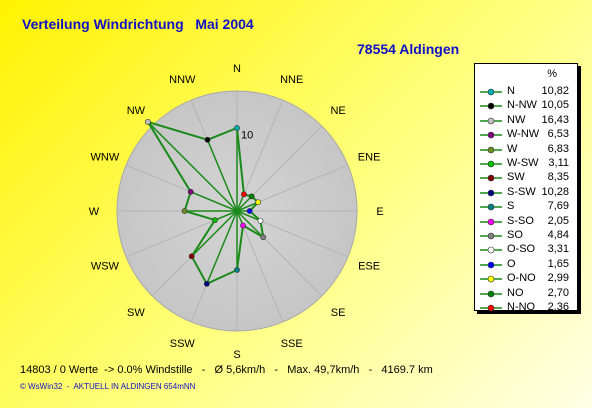  What do you see at coordinates (192, 166) in the screenshot?
I see `series-line-nw` at bounding box center [192, 166].